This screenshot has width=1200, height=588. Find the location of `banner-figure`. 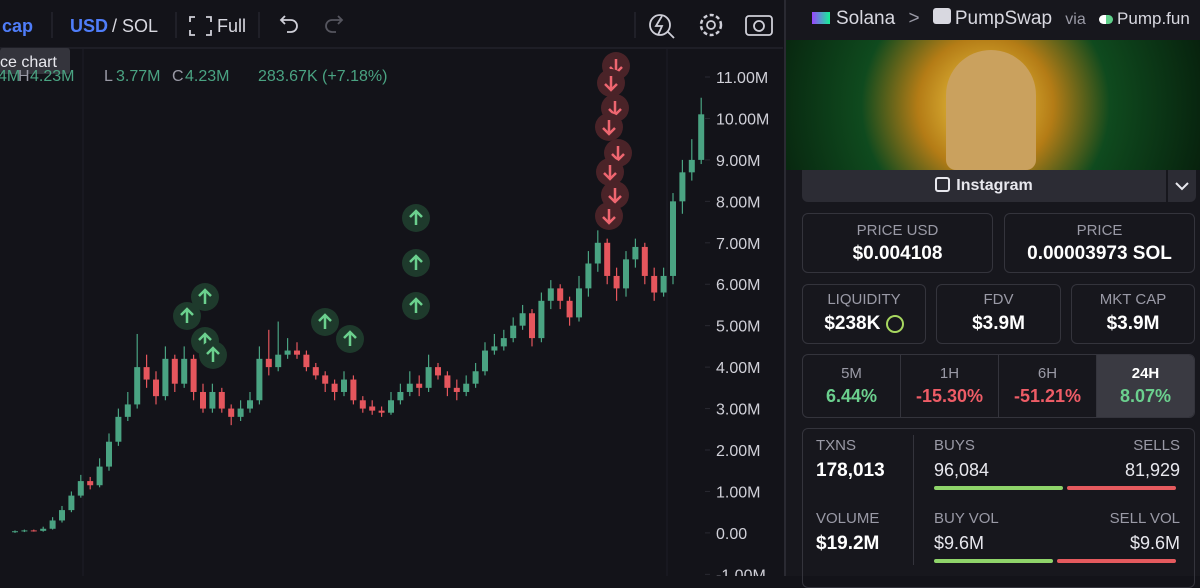

banner-figure is located at coordinates (991, 110).